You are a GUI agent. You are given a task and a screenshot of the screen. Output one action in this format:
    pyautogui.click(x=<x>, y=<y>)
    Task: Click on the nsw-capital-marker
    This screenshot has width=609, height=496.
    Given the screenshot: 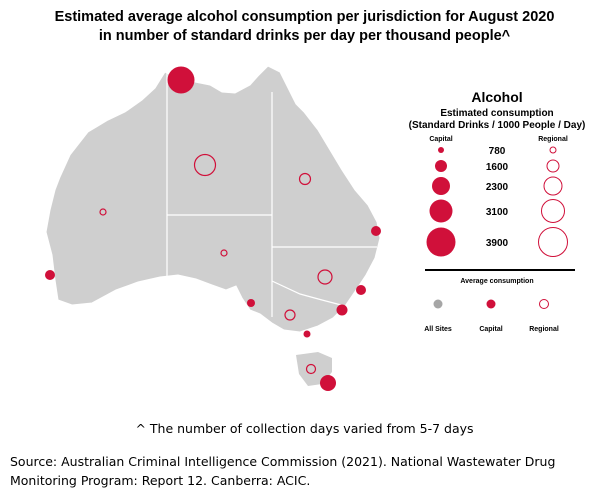 What is the action you would take?
    pyautogui.click(x=361, y=290)
    